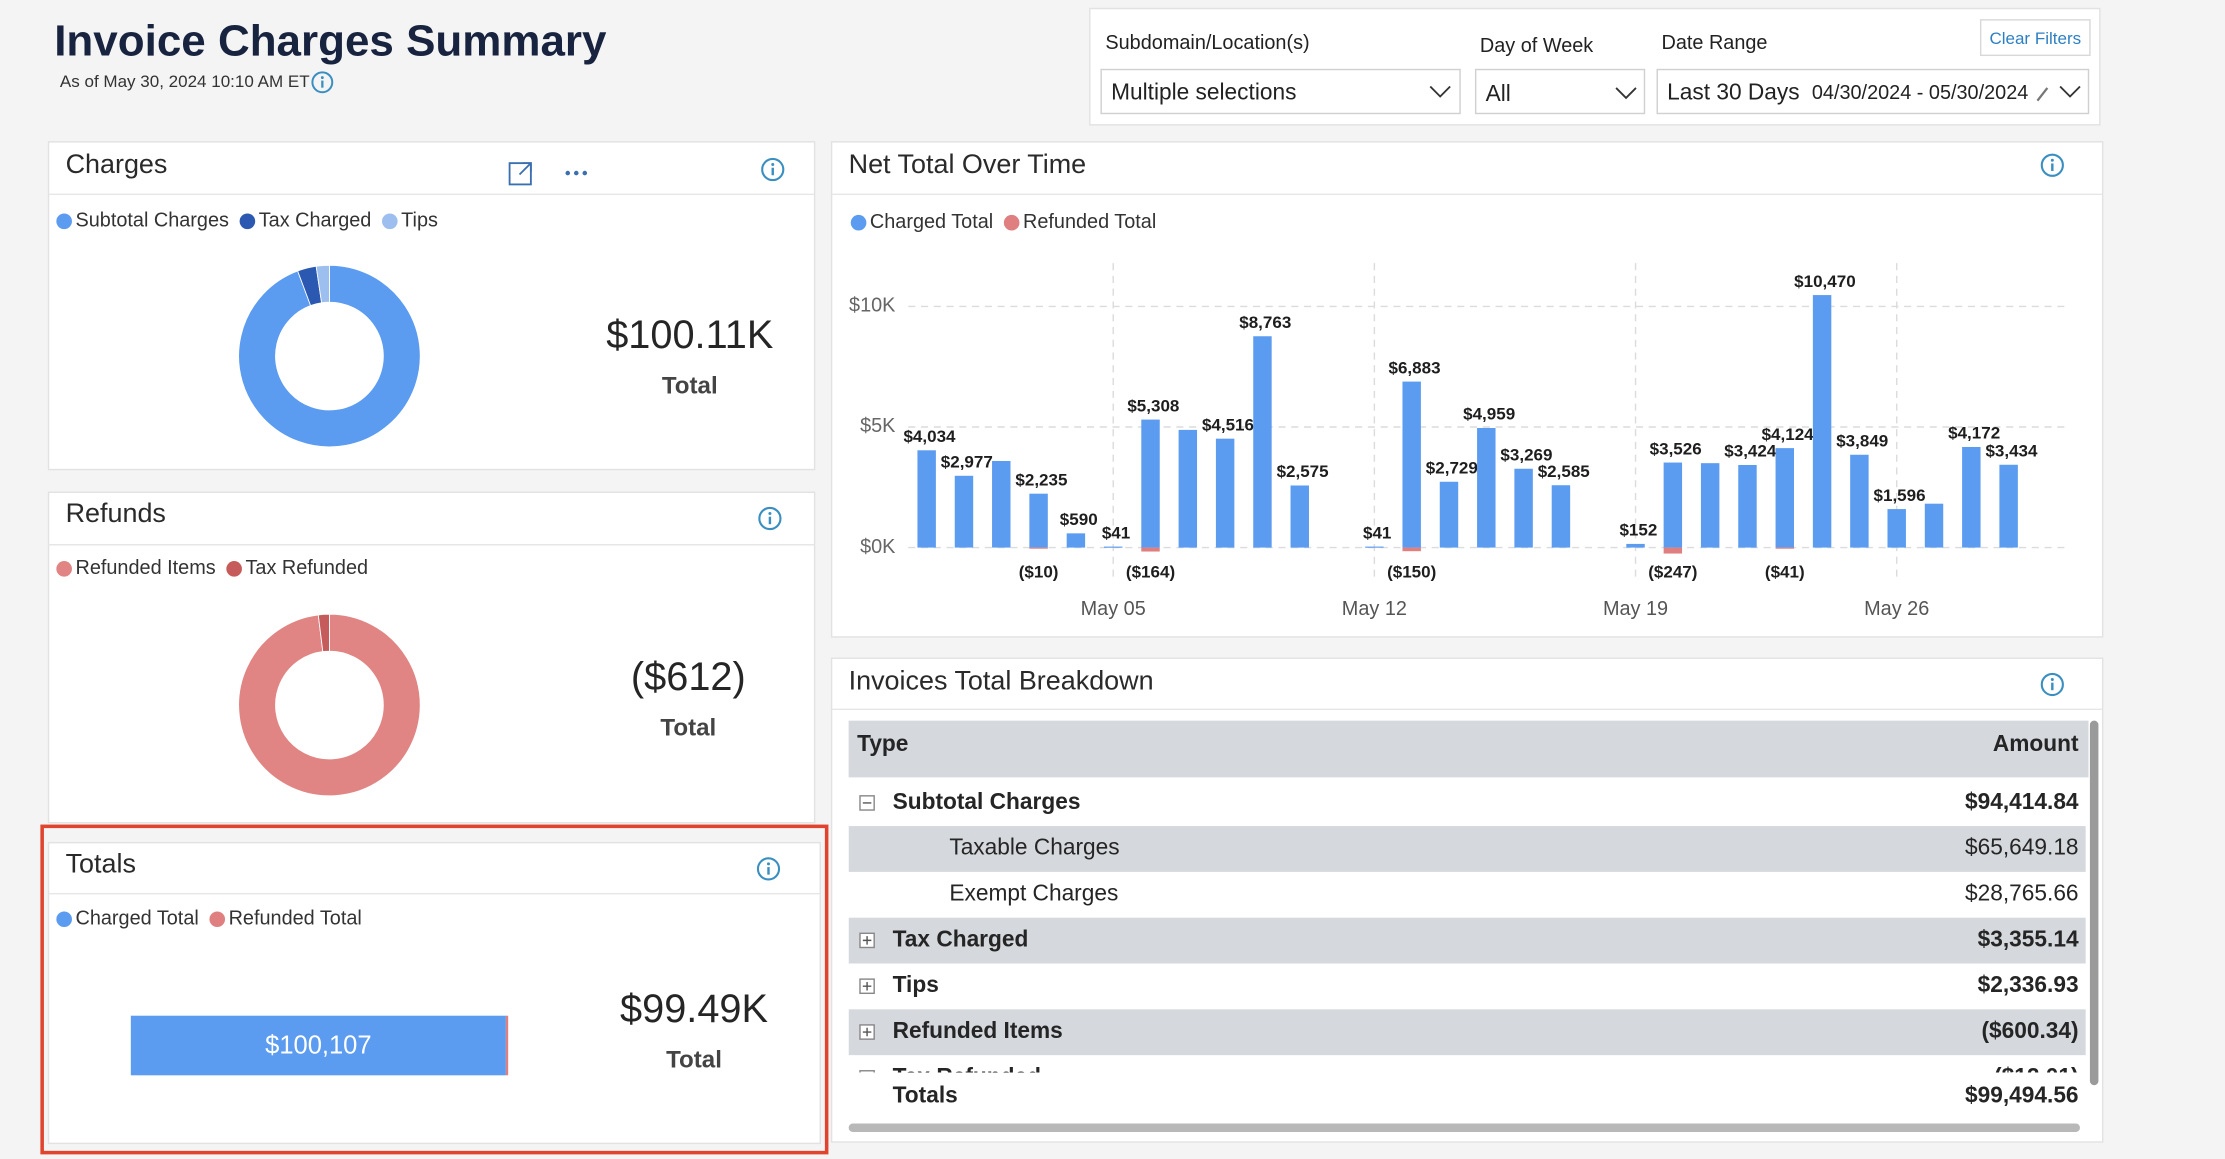  I want to click on more-icon, so click(576, 173).